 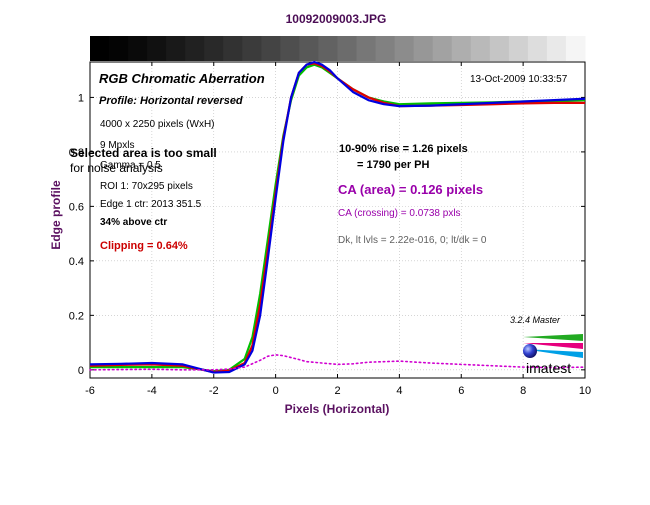 What do you see at coordinates (117, 145) in the screenshot?
I see `annotation-mpxls: 9 Mpxls` at bounding box center [117, 145].